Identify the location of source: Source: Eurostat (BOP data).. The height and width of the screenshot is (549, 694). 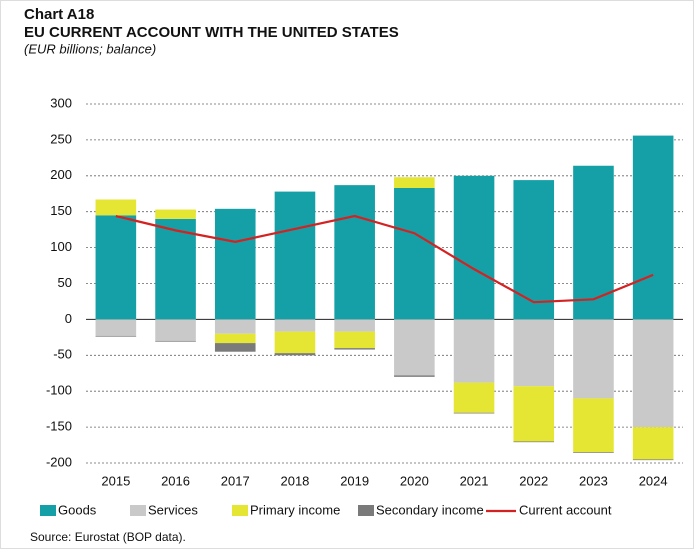
(108, 537).